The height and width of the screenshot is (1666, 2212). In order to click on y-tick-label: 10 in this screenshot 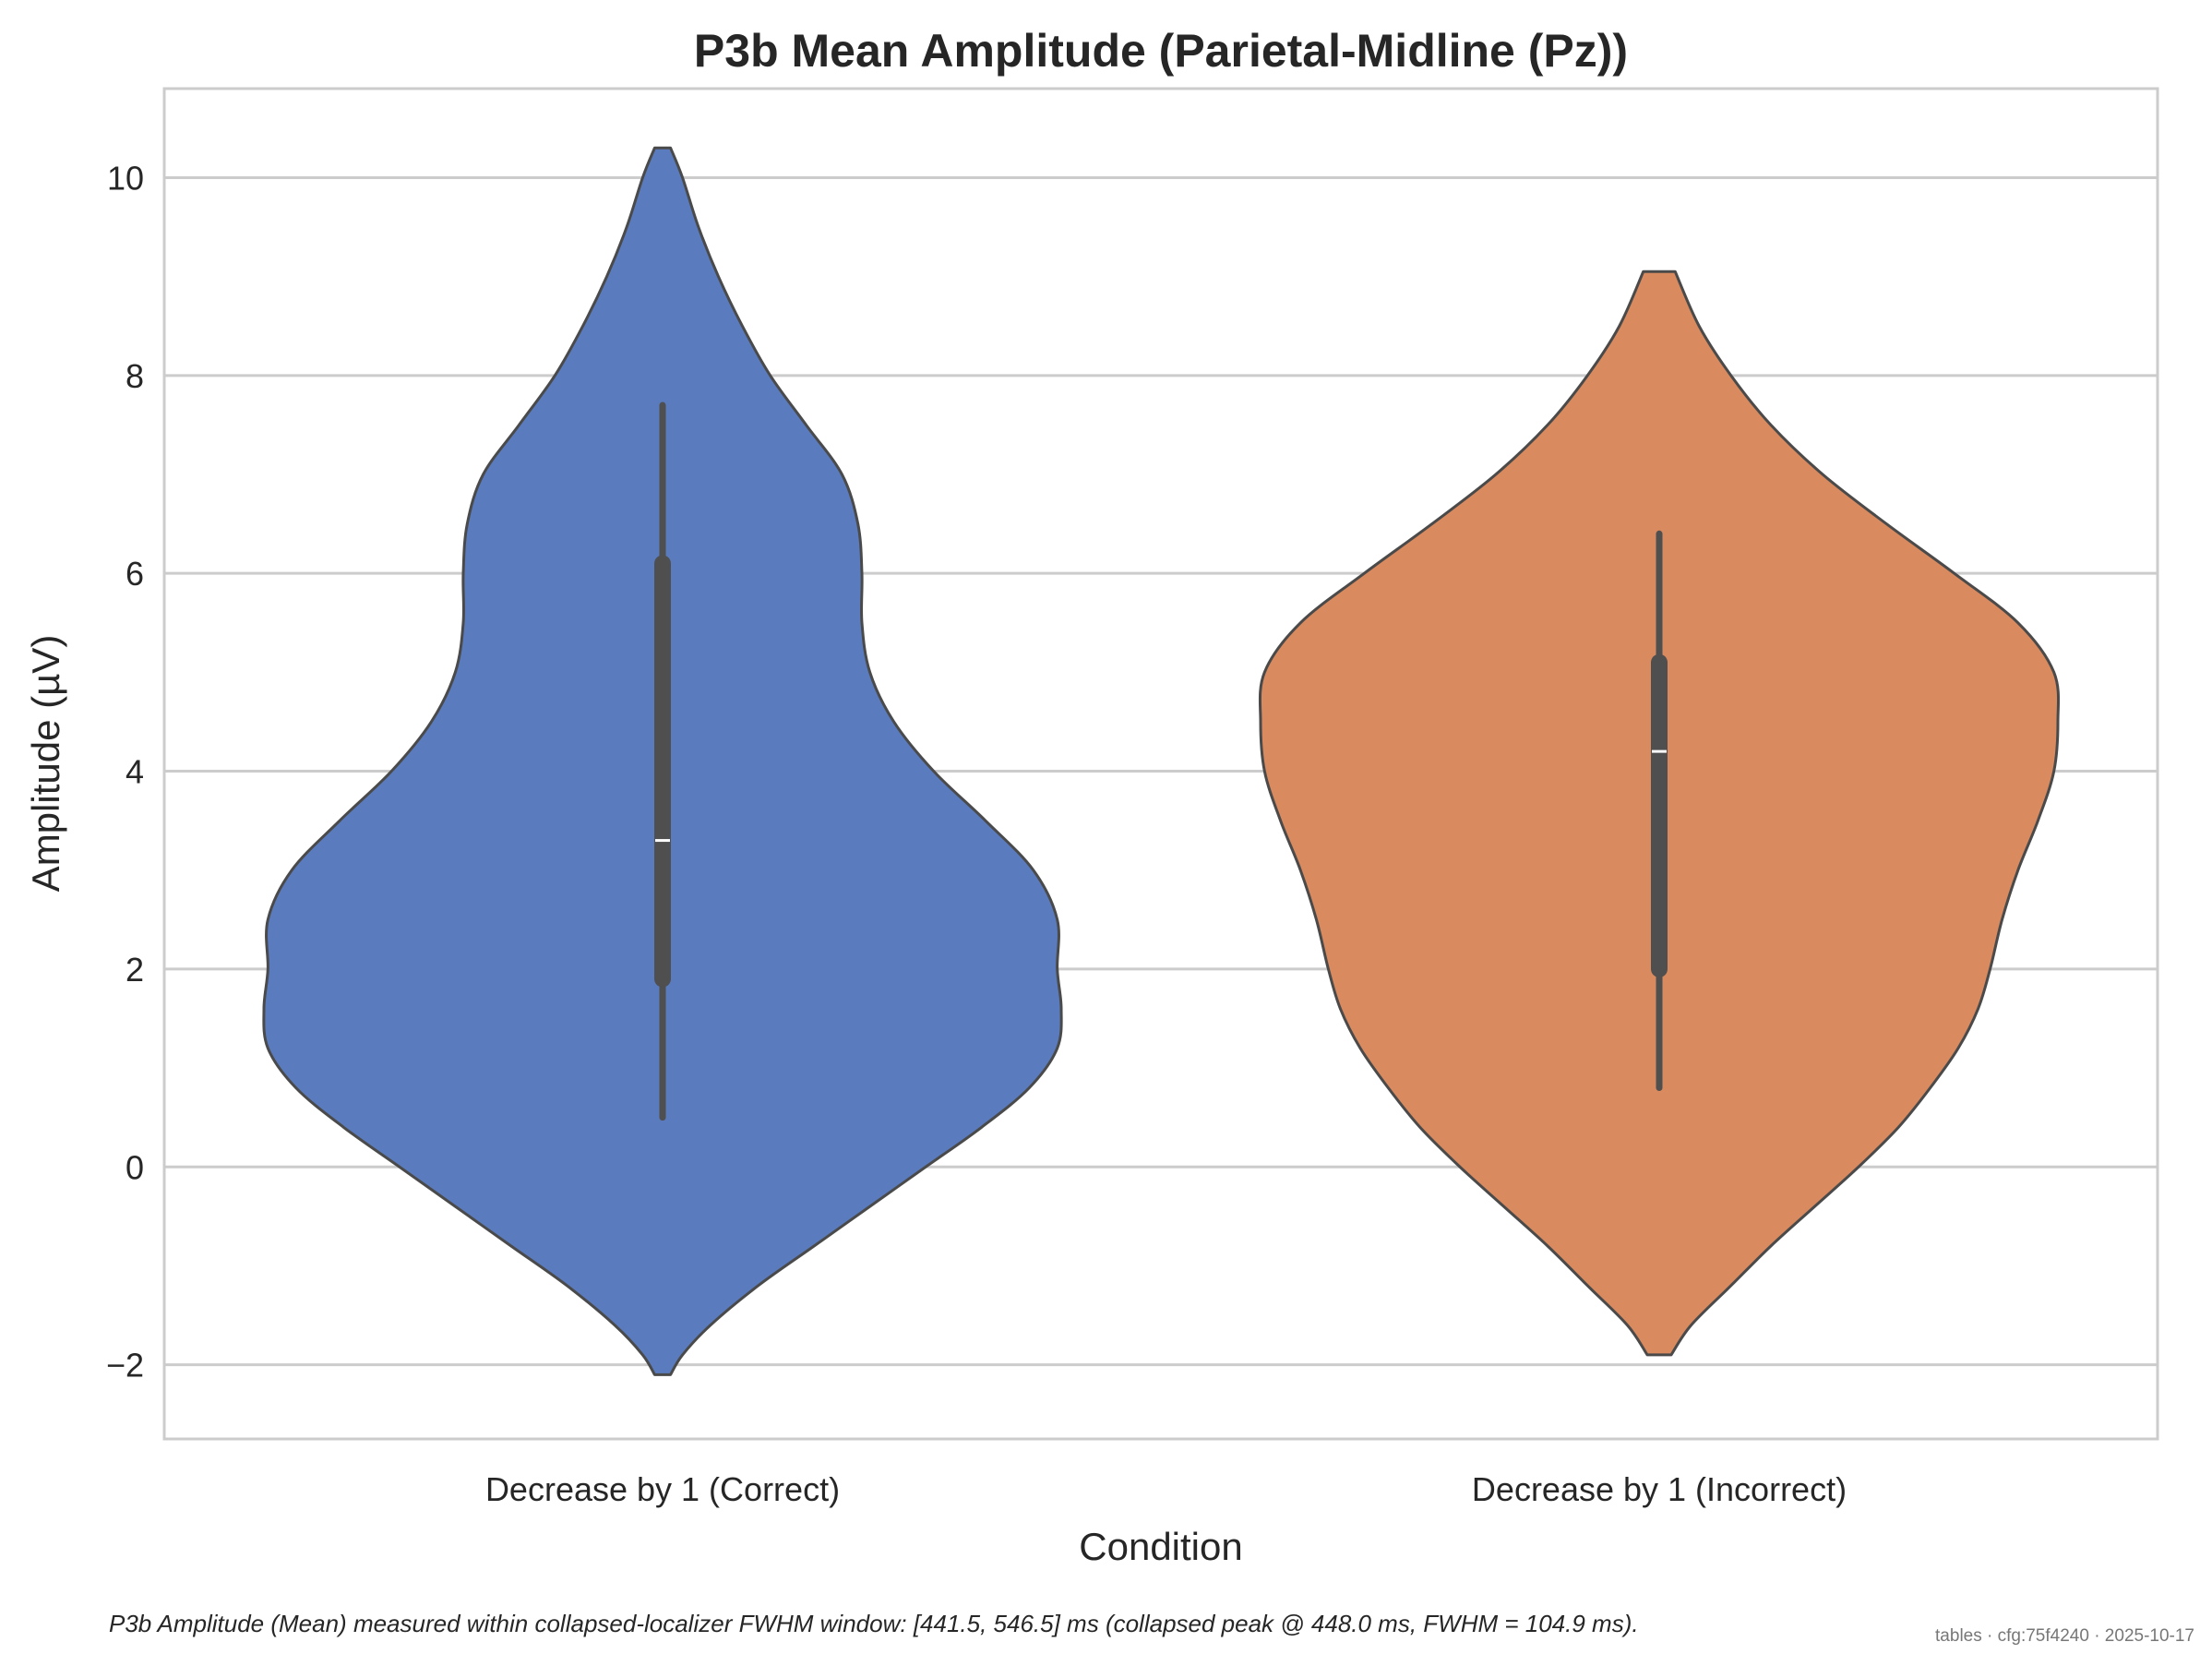, I will do `click(125, 178)`.